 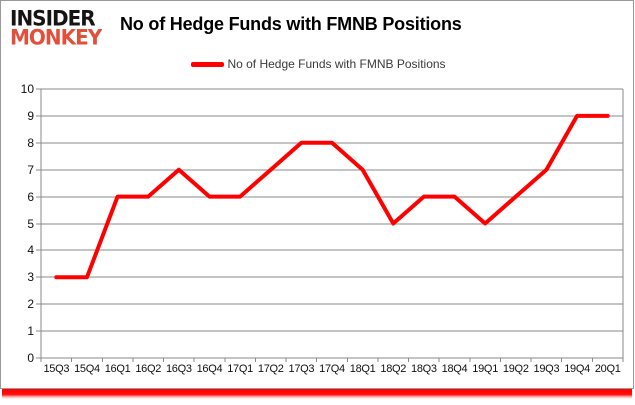 What do you see at coordinates (53, 18) in the screenshot?
I see `logo-line-insider: INSIDER` at bounding box center [53, 18].